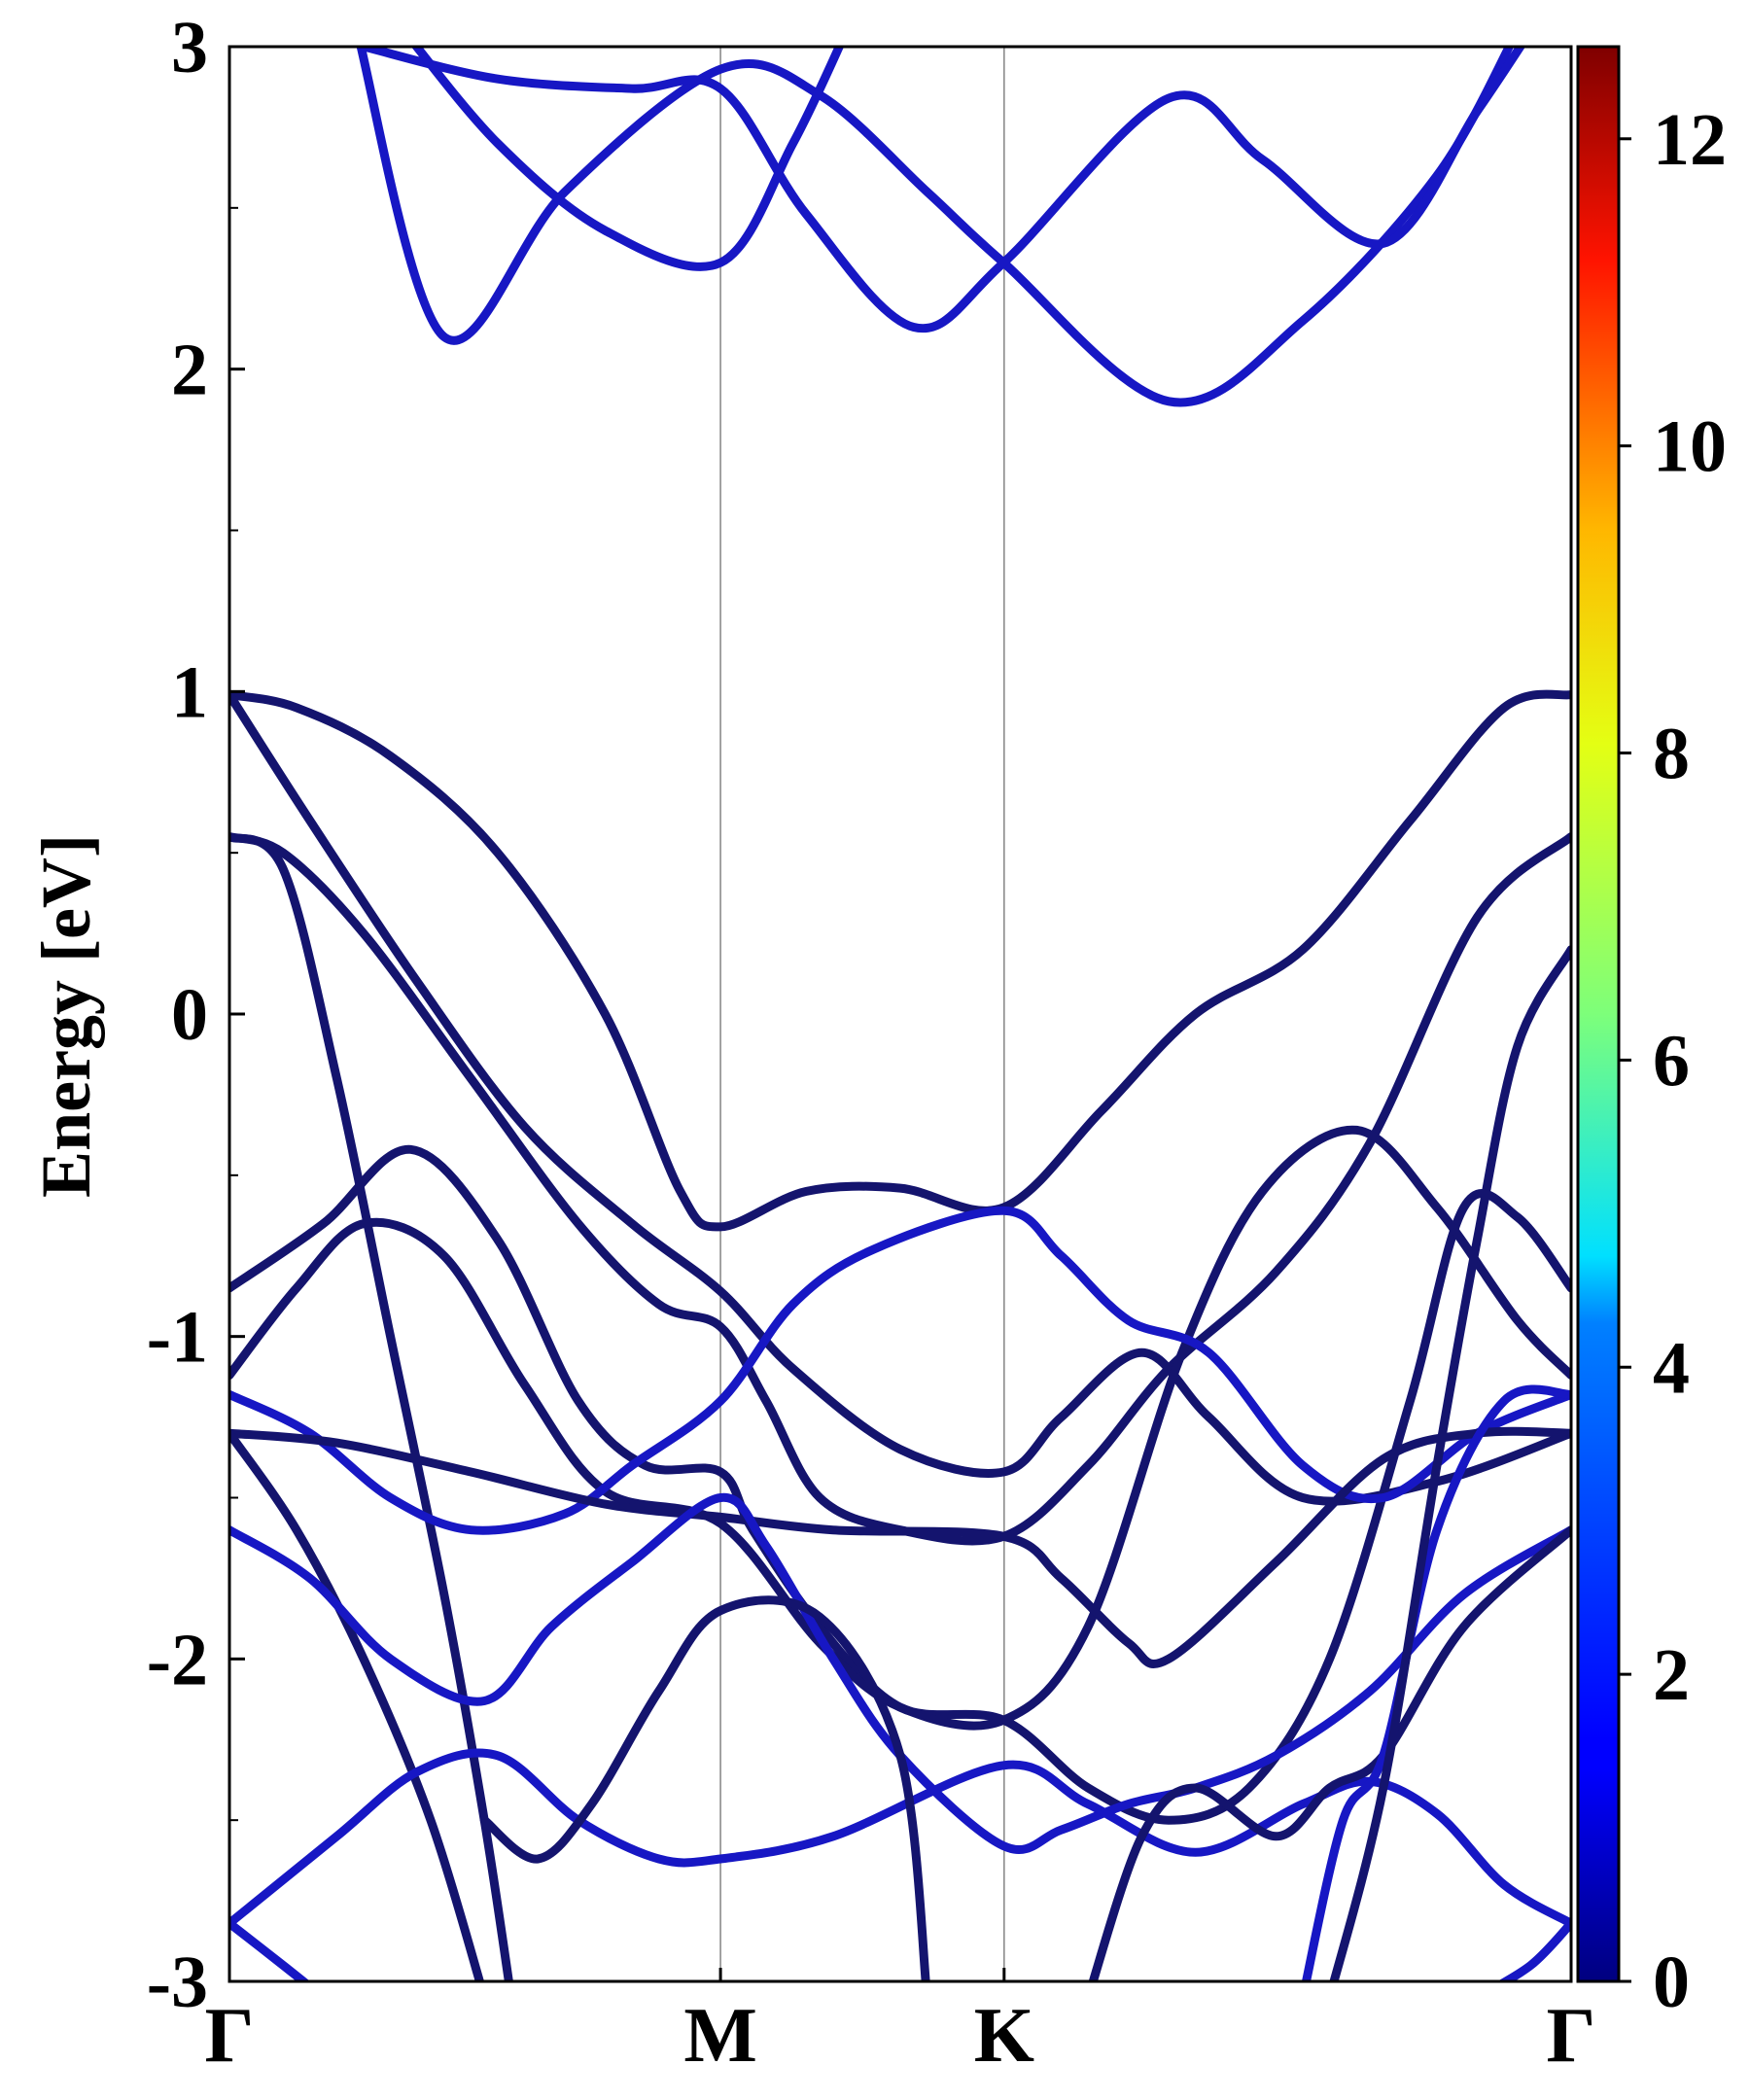 The width and height of the screenshot is (1750, 2100). What do you see at coordinates (230, 2036) in the screenshot?
I see `kpoint-label-0: Γ` at bounding box center [230, 2036].